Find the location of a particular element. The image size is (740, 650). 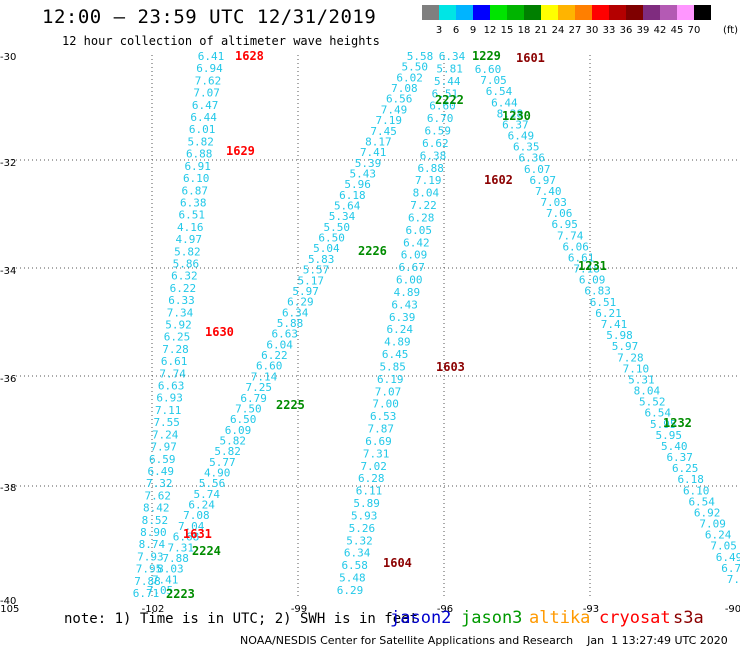

pass-label: 1603 is located at coordinates (450, 367).